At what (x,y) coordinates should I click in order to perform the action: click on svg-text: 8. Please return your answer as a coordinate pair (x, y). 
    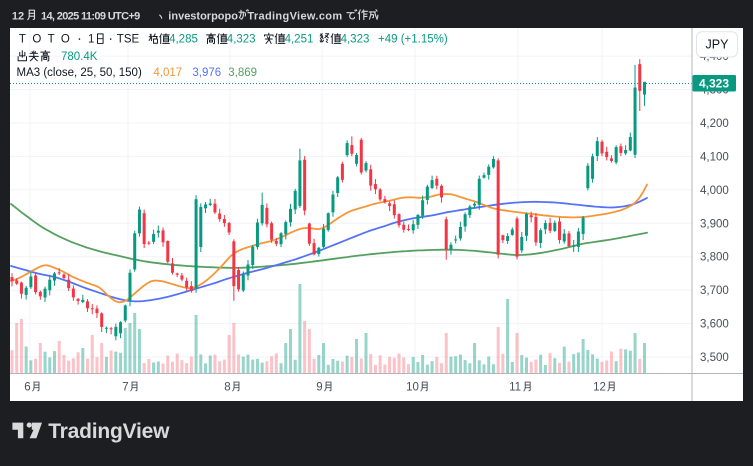
    Looking at the image, I should click on (227, 388).